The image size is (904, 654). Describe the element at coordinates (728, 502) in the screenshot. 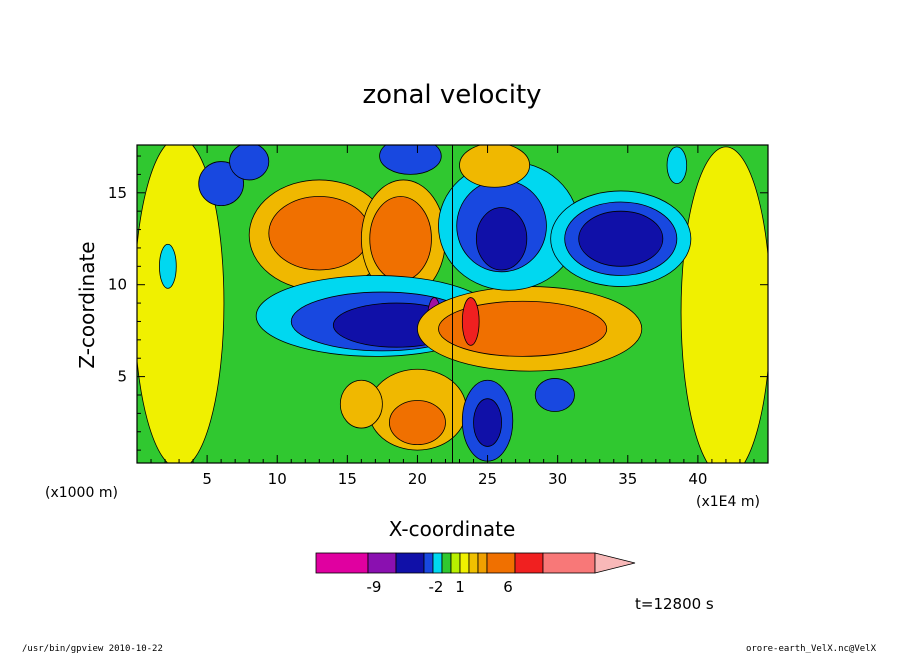

I see `x-unit-label: (x1E4 m)` at that location.